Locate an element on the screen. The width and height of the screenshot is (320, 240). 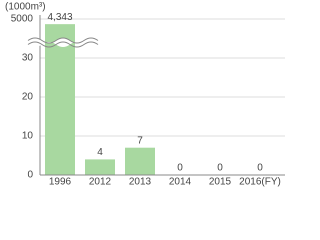
y-tick-label: 10 is located at coordinates (28, 136).